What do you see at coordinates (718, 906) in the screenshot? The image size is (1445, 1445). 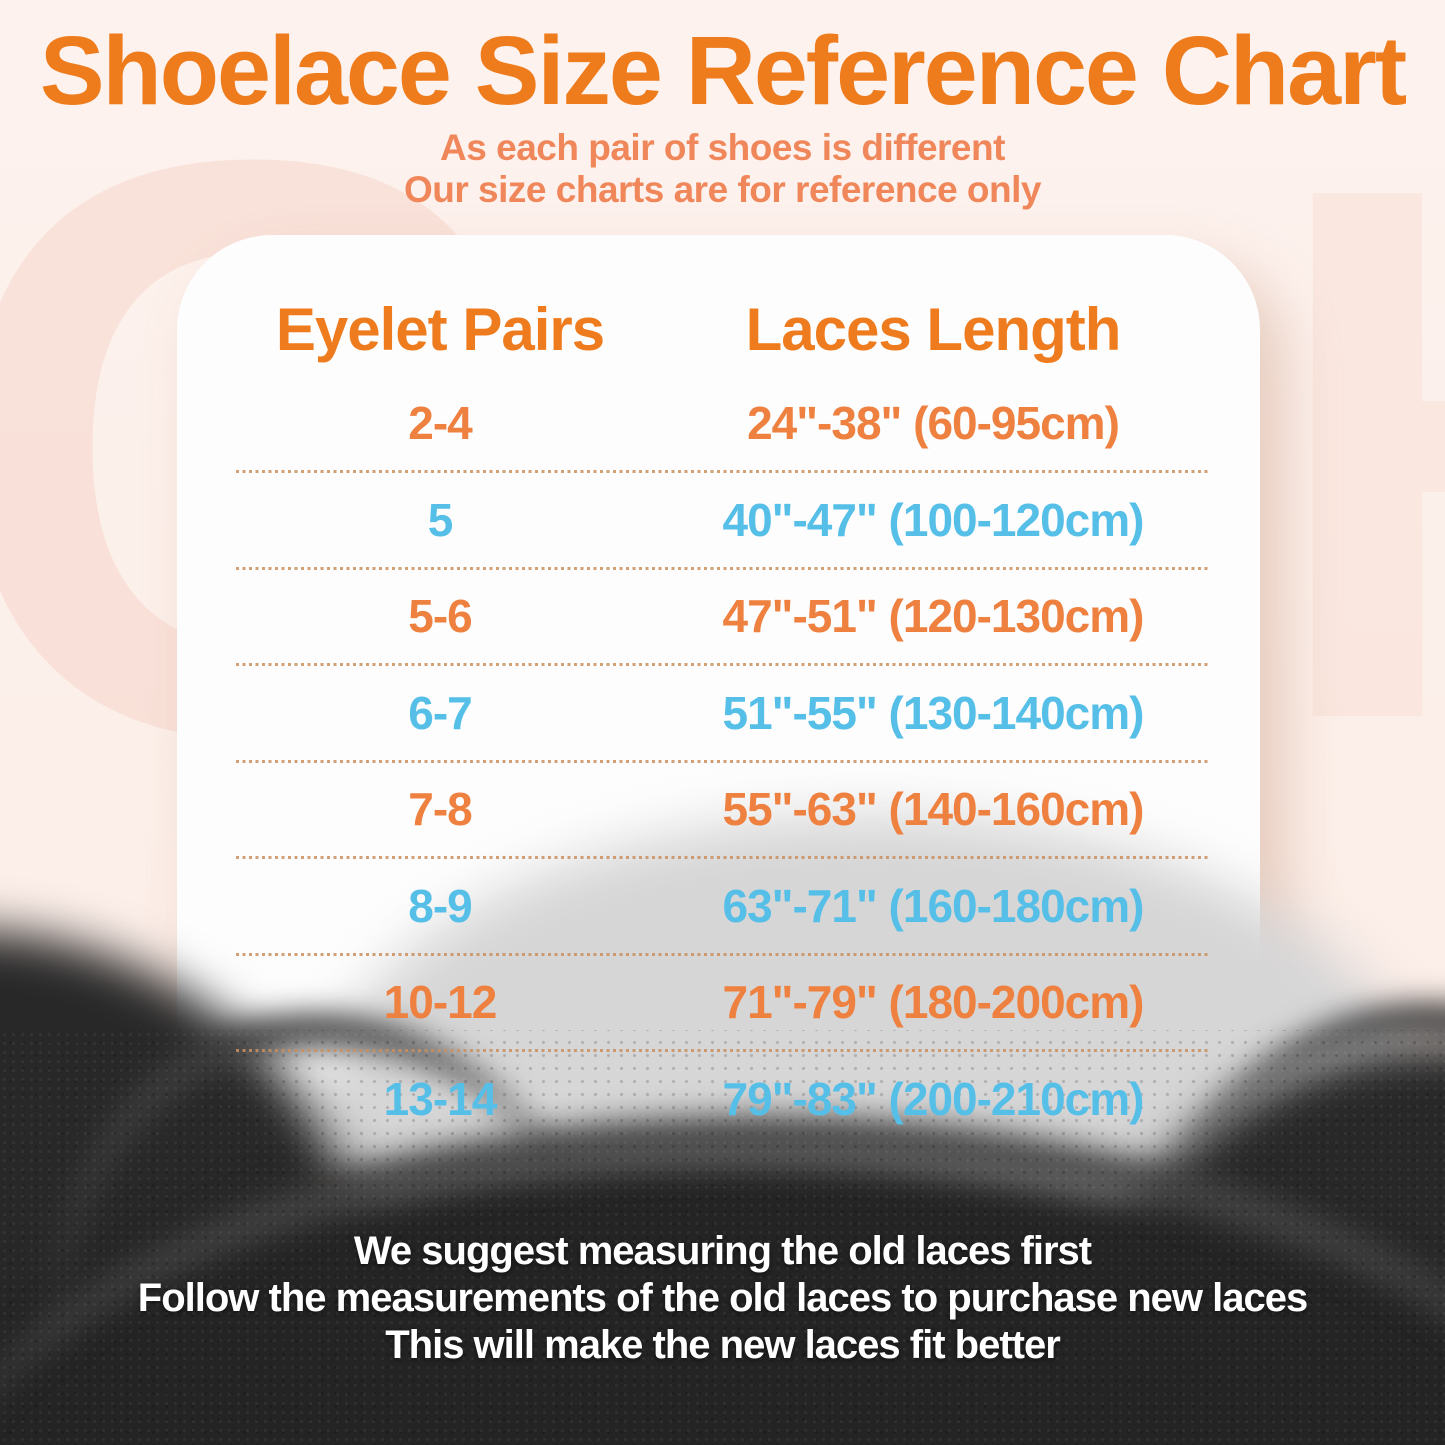 I see `table-row: 8-9 63"-71" (160-180cm)` at bounding box center [718, 906].